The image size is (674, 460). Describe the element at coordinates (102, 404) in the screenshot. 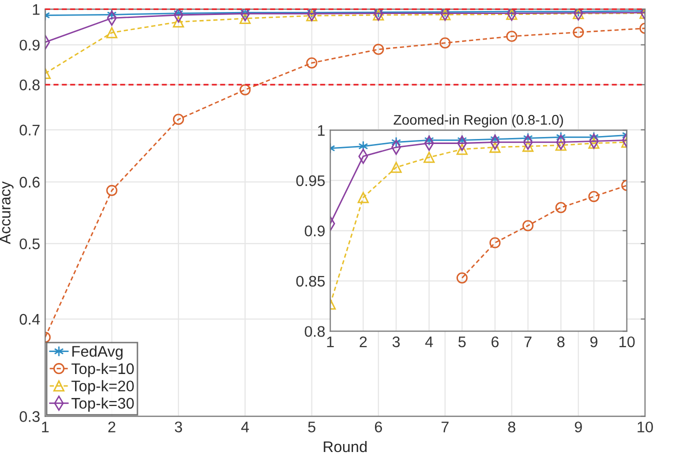

I see `legend-label: Top-k=30` at that location.